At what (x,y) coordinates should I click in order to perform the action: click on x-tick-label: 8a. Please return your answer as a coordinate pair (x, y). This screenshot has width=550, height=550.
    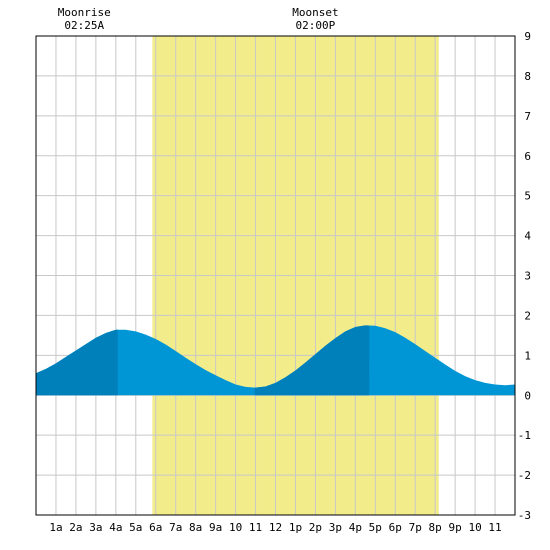
    Looking at the image, I should click on (195, 527).